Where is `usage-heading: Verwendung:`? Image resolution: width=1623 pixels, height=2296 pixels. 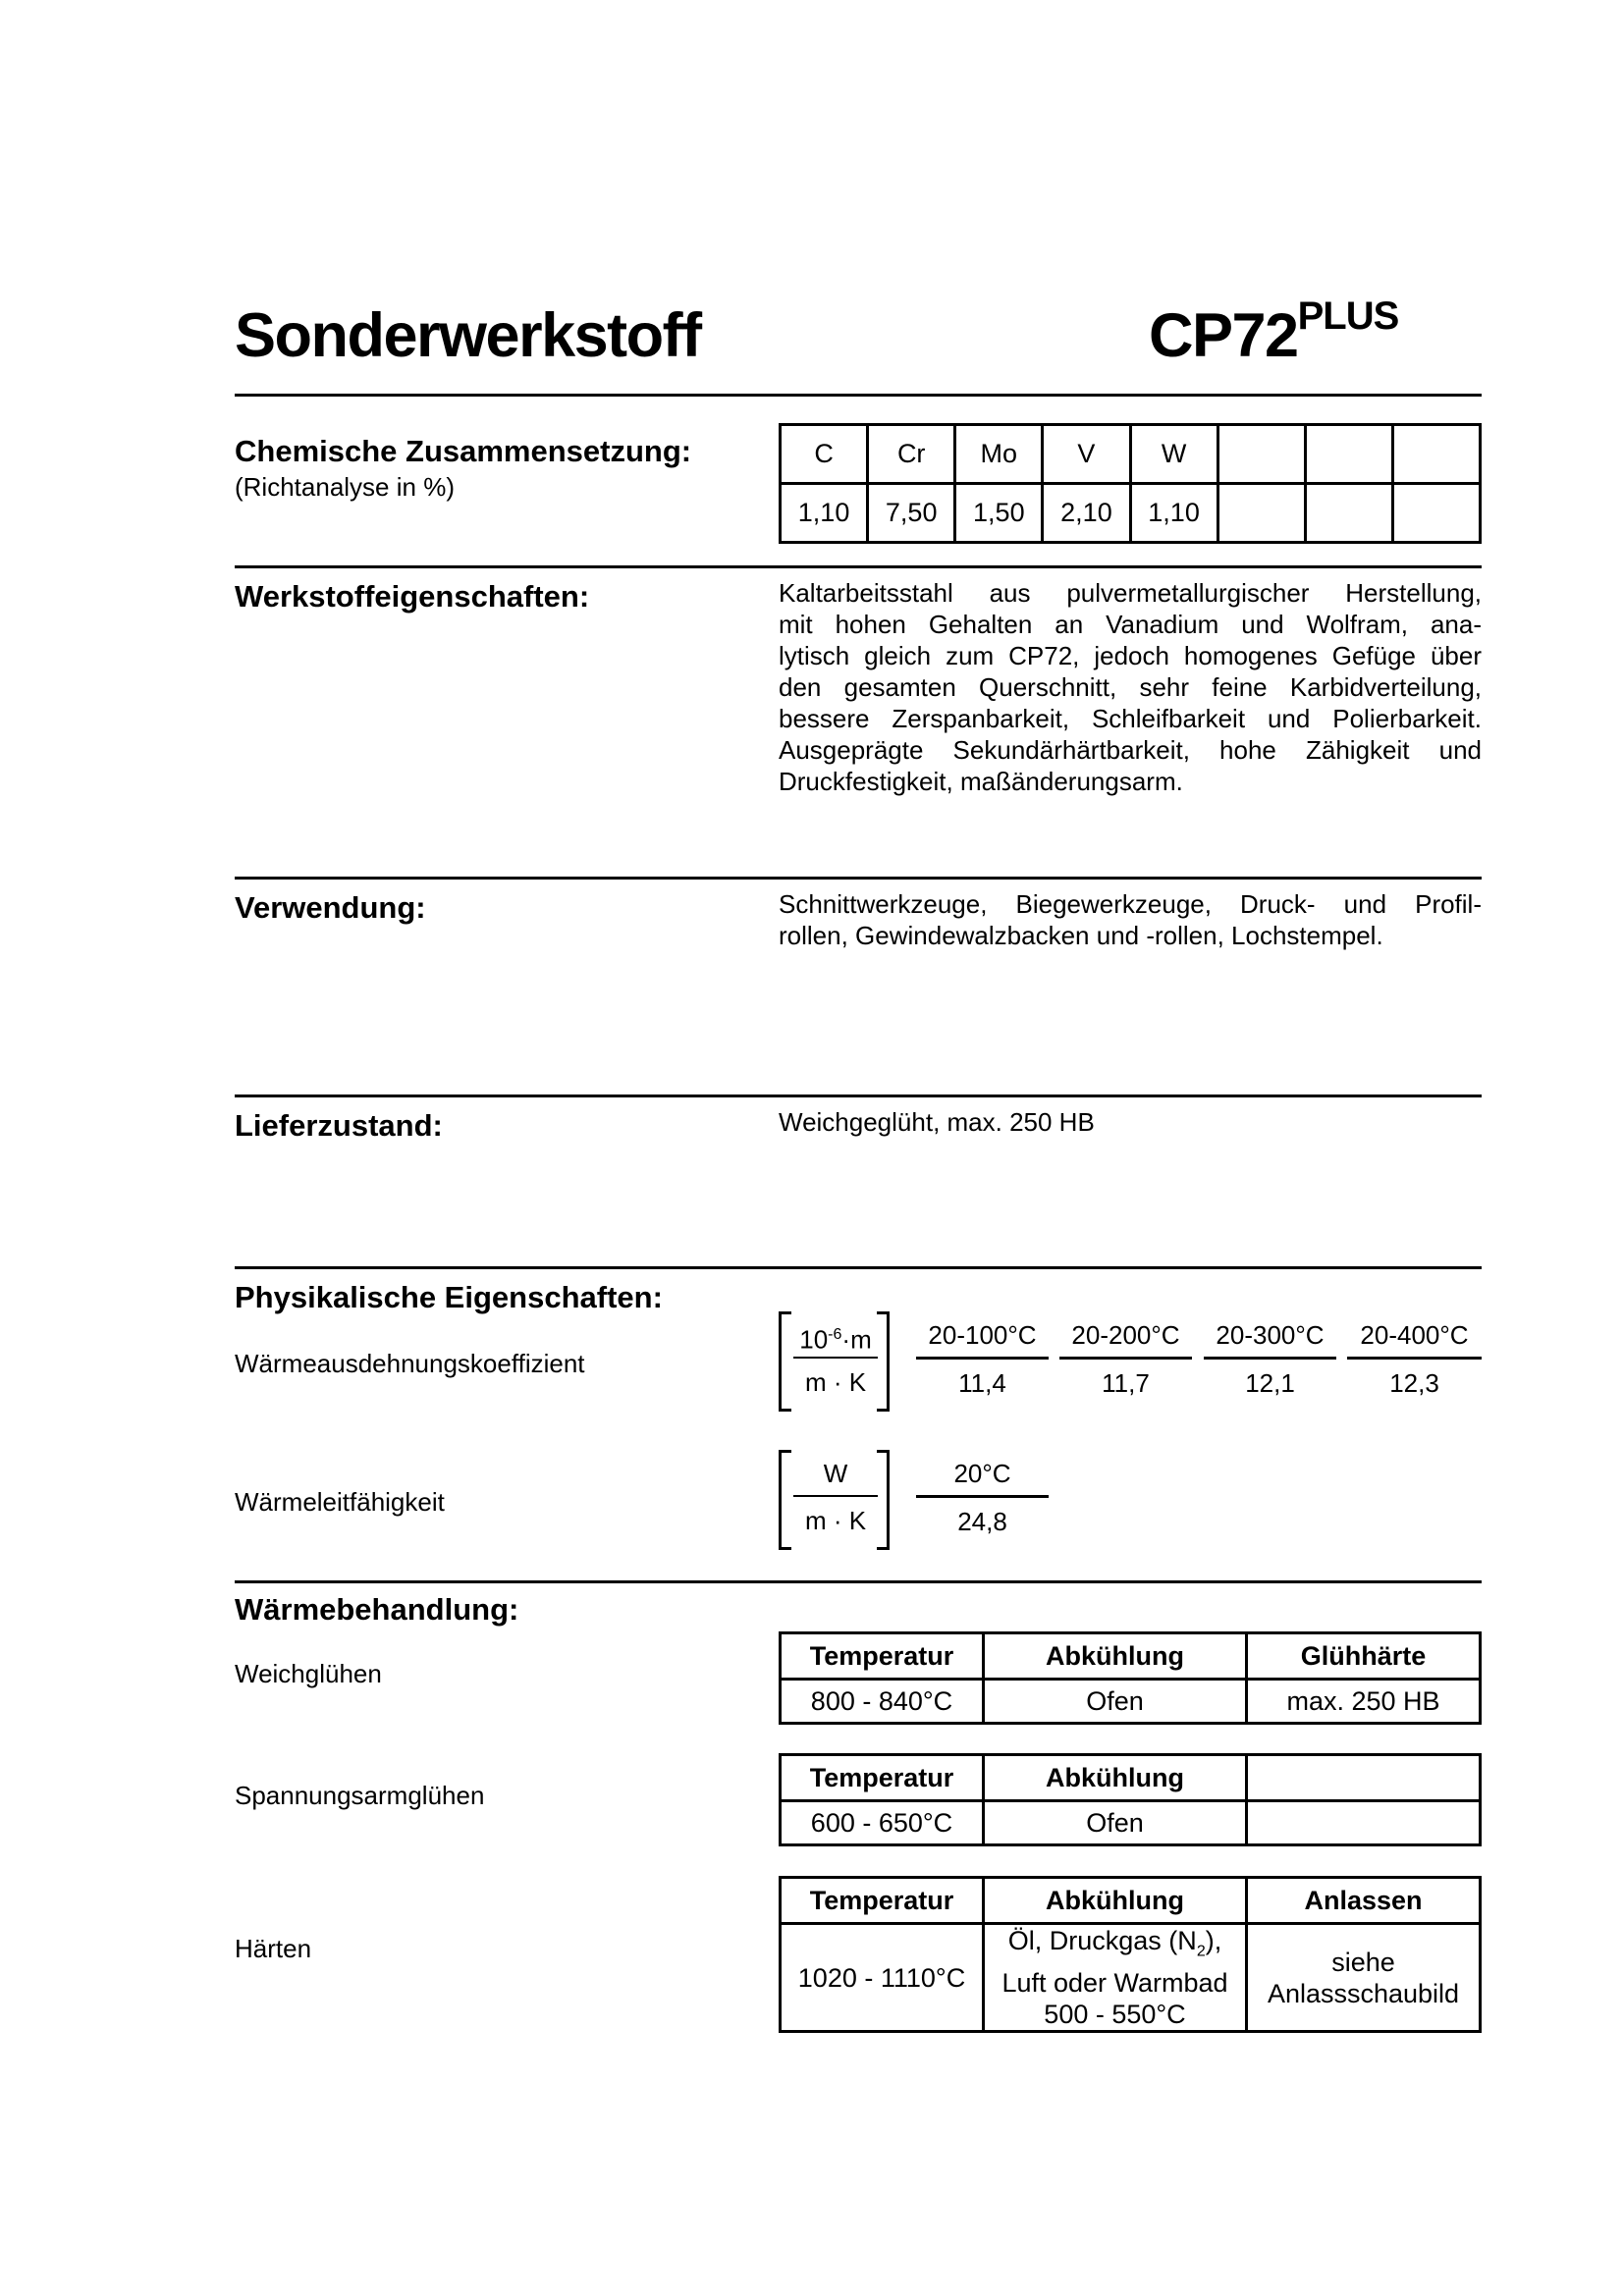
usage-heading: Verwendung: is located at coordinates (330, 907).